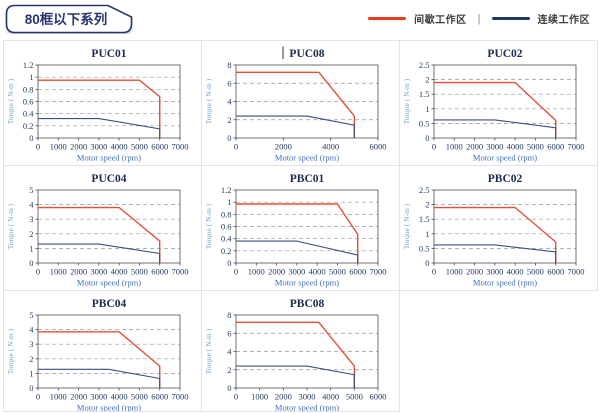 The height and width of the screenshot is (413, 600). What do you see at coordinates (424, 219) in the screenshot?
I see `y-tick-label: 1.5` at bounding box center [424, 219].